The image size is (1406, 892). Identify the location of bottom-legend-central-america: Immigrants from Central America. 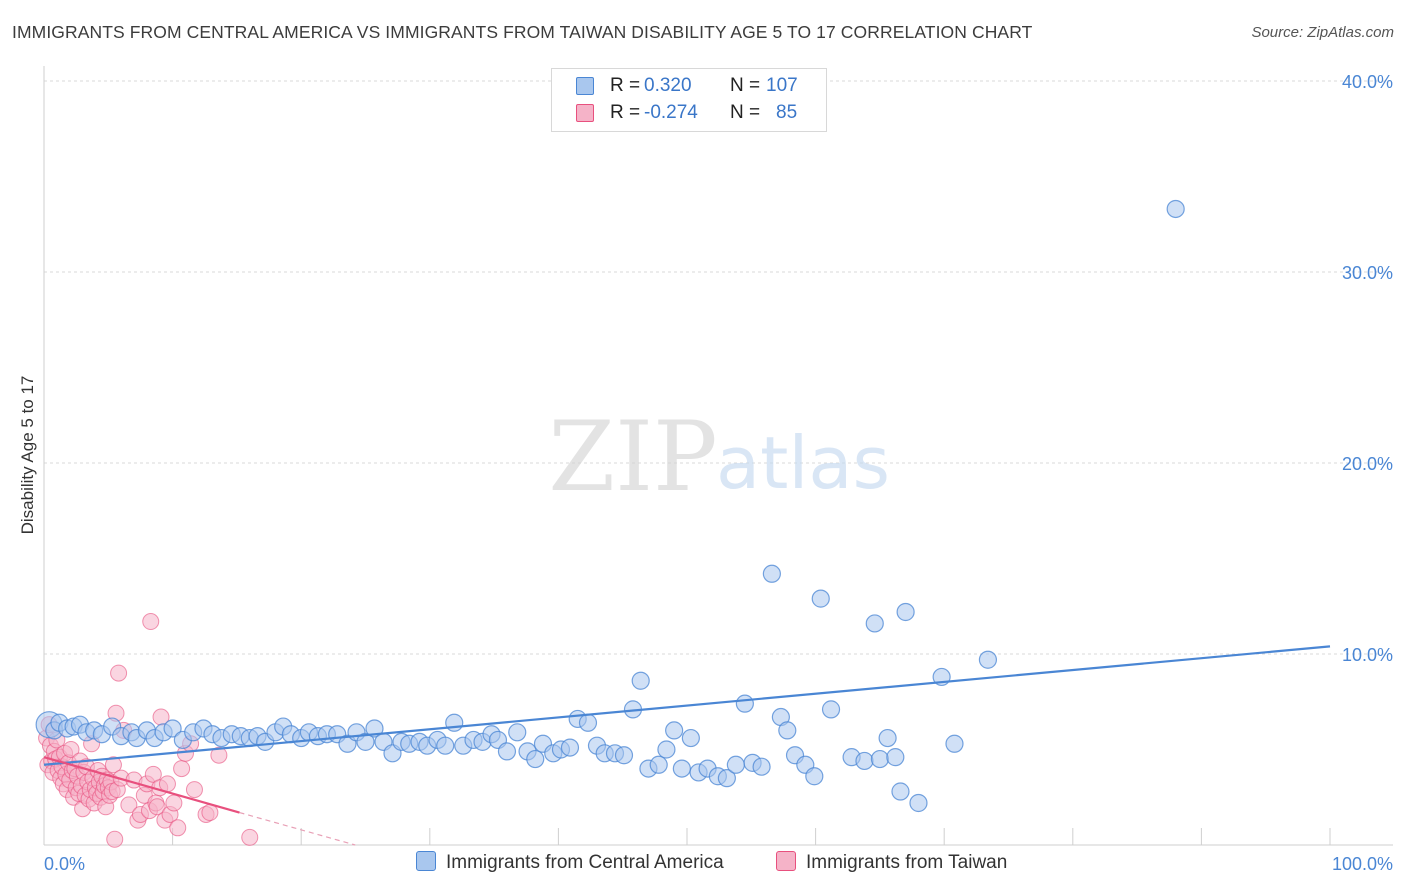
(570, 862).